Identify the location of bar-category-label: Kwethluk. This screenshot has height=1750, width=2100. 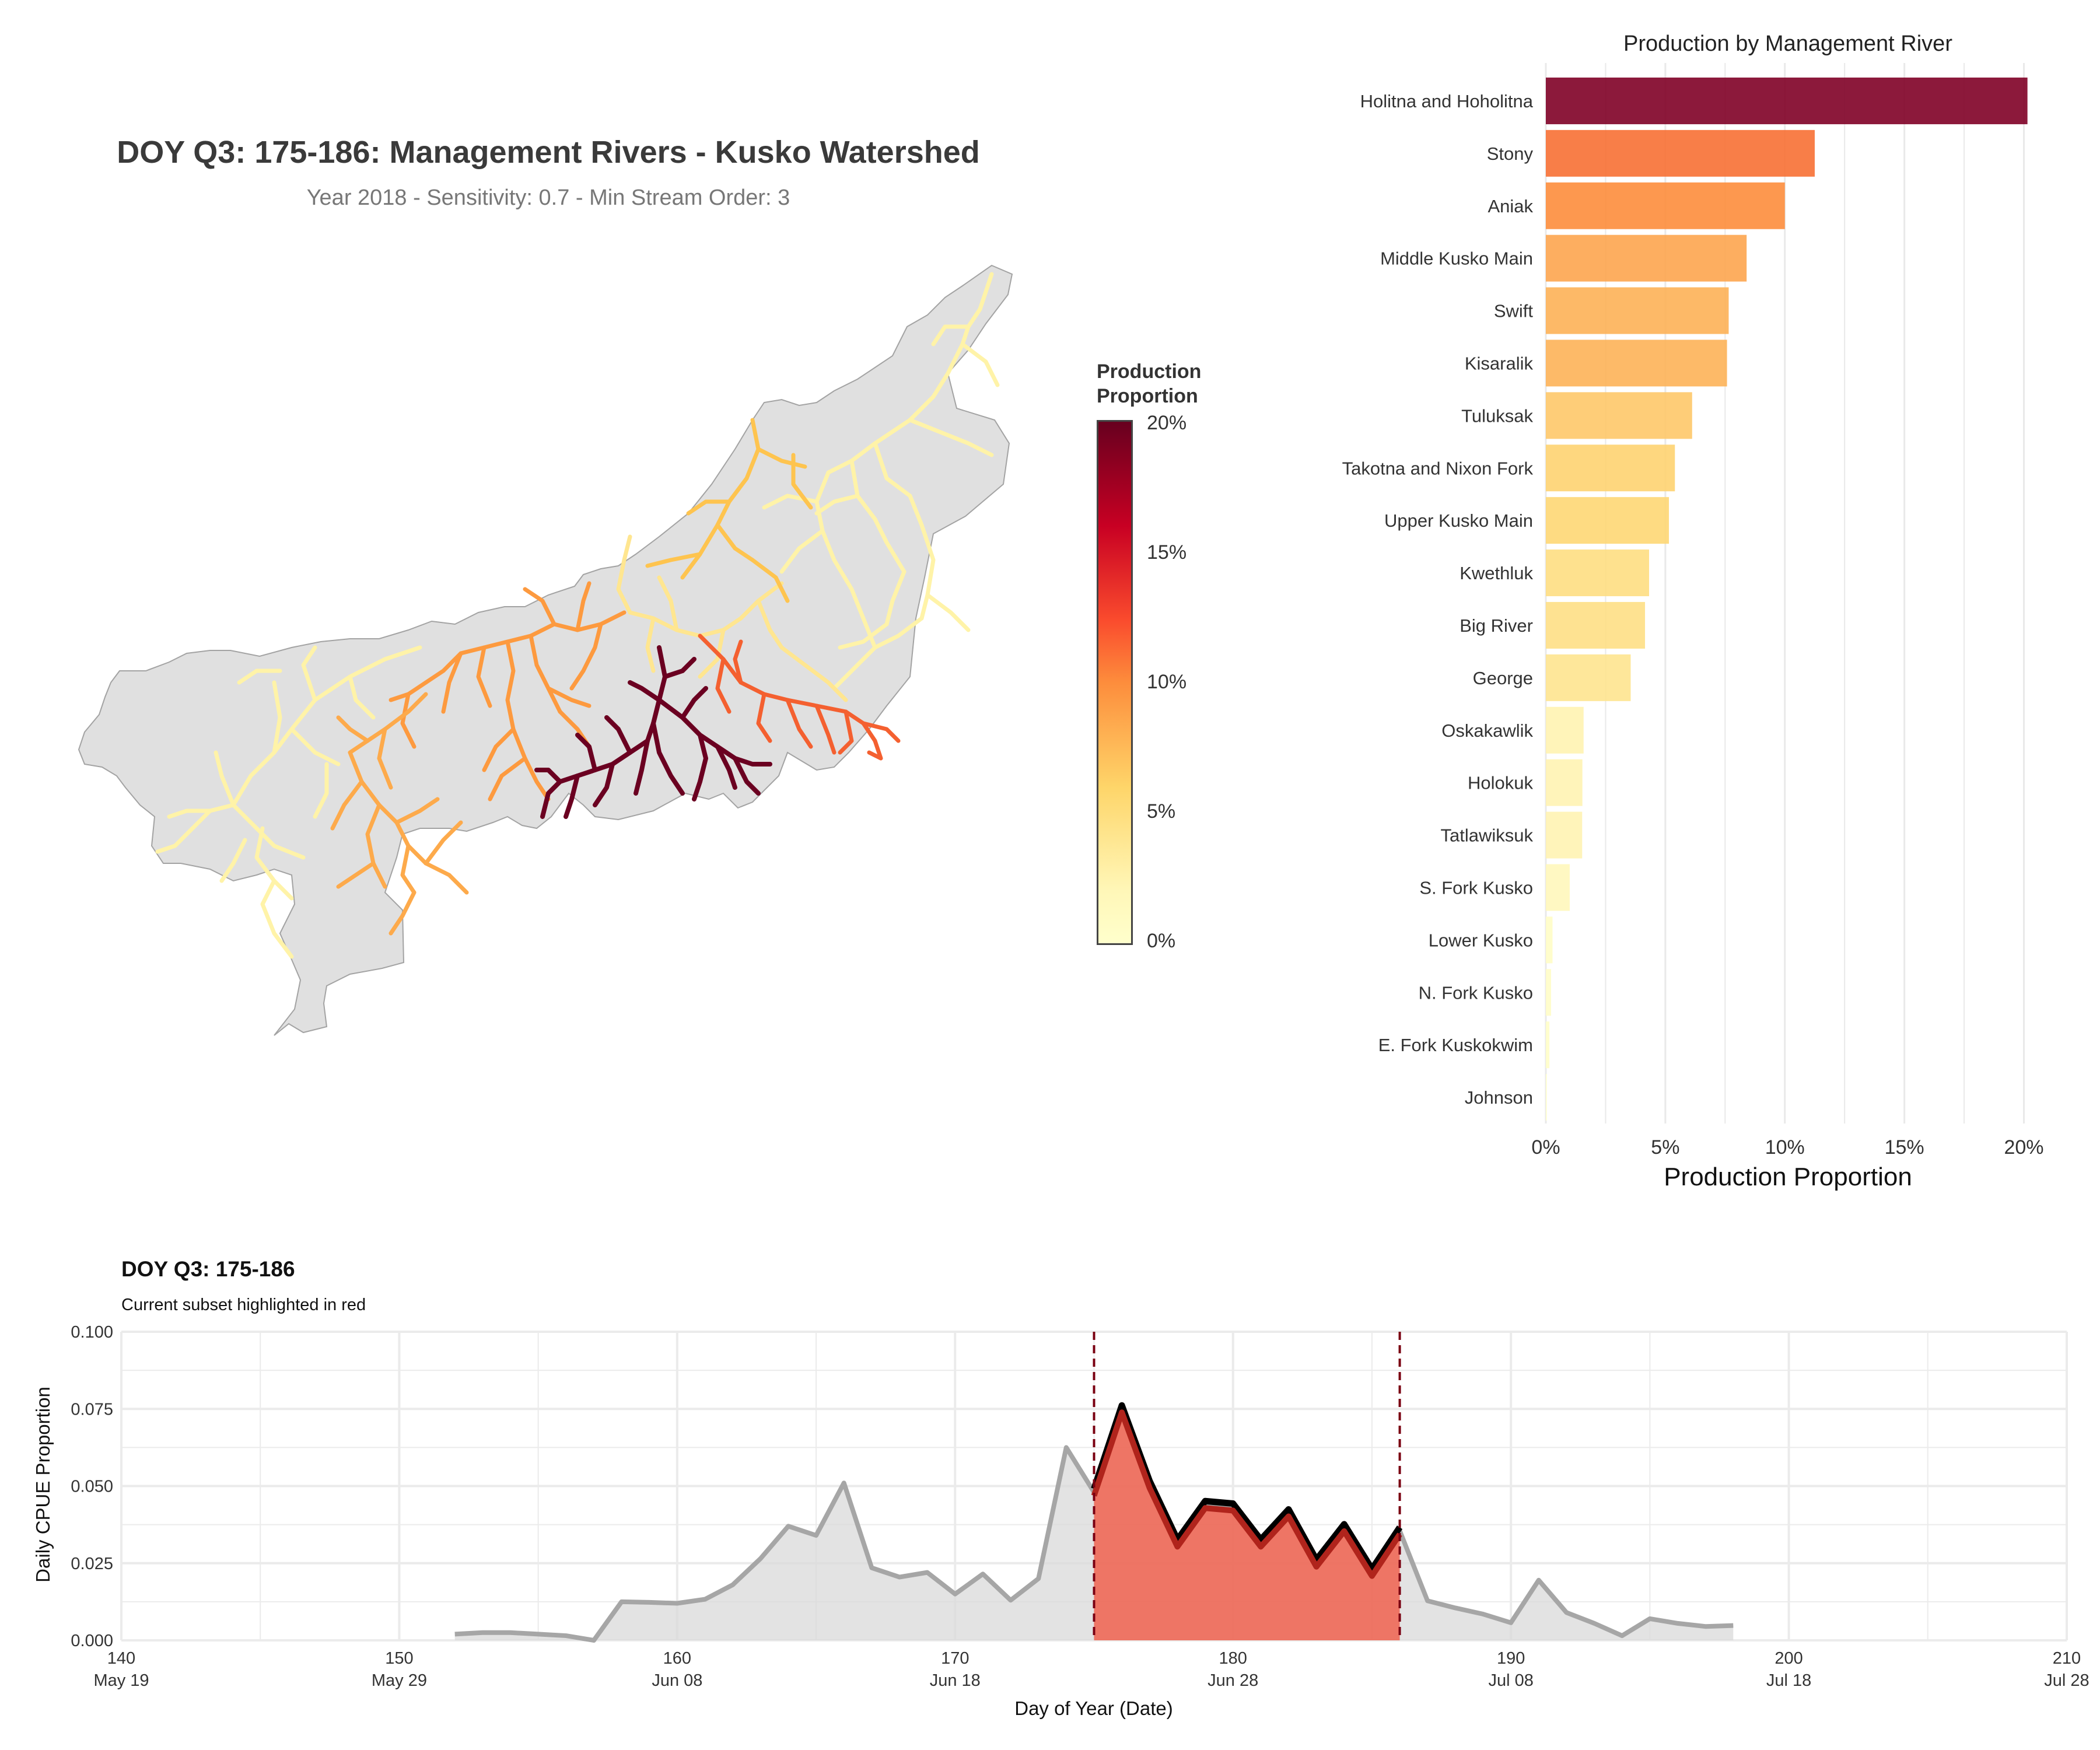
(1496, 573).